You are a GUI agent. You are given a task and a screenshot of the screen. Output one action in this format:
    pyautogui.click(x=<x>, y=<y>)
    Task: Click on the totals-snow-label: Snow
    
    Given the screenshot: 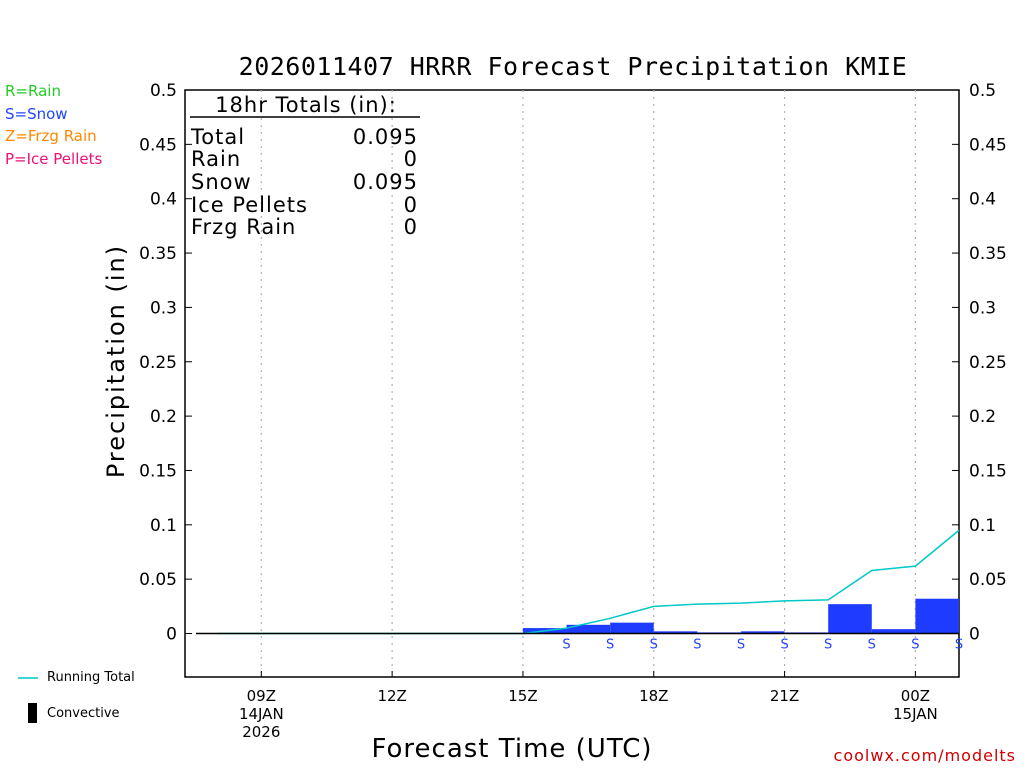 What is the action you would take?
    pyautogui.click(x=221, y=182)
    